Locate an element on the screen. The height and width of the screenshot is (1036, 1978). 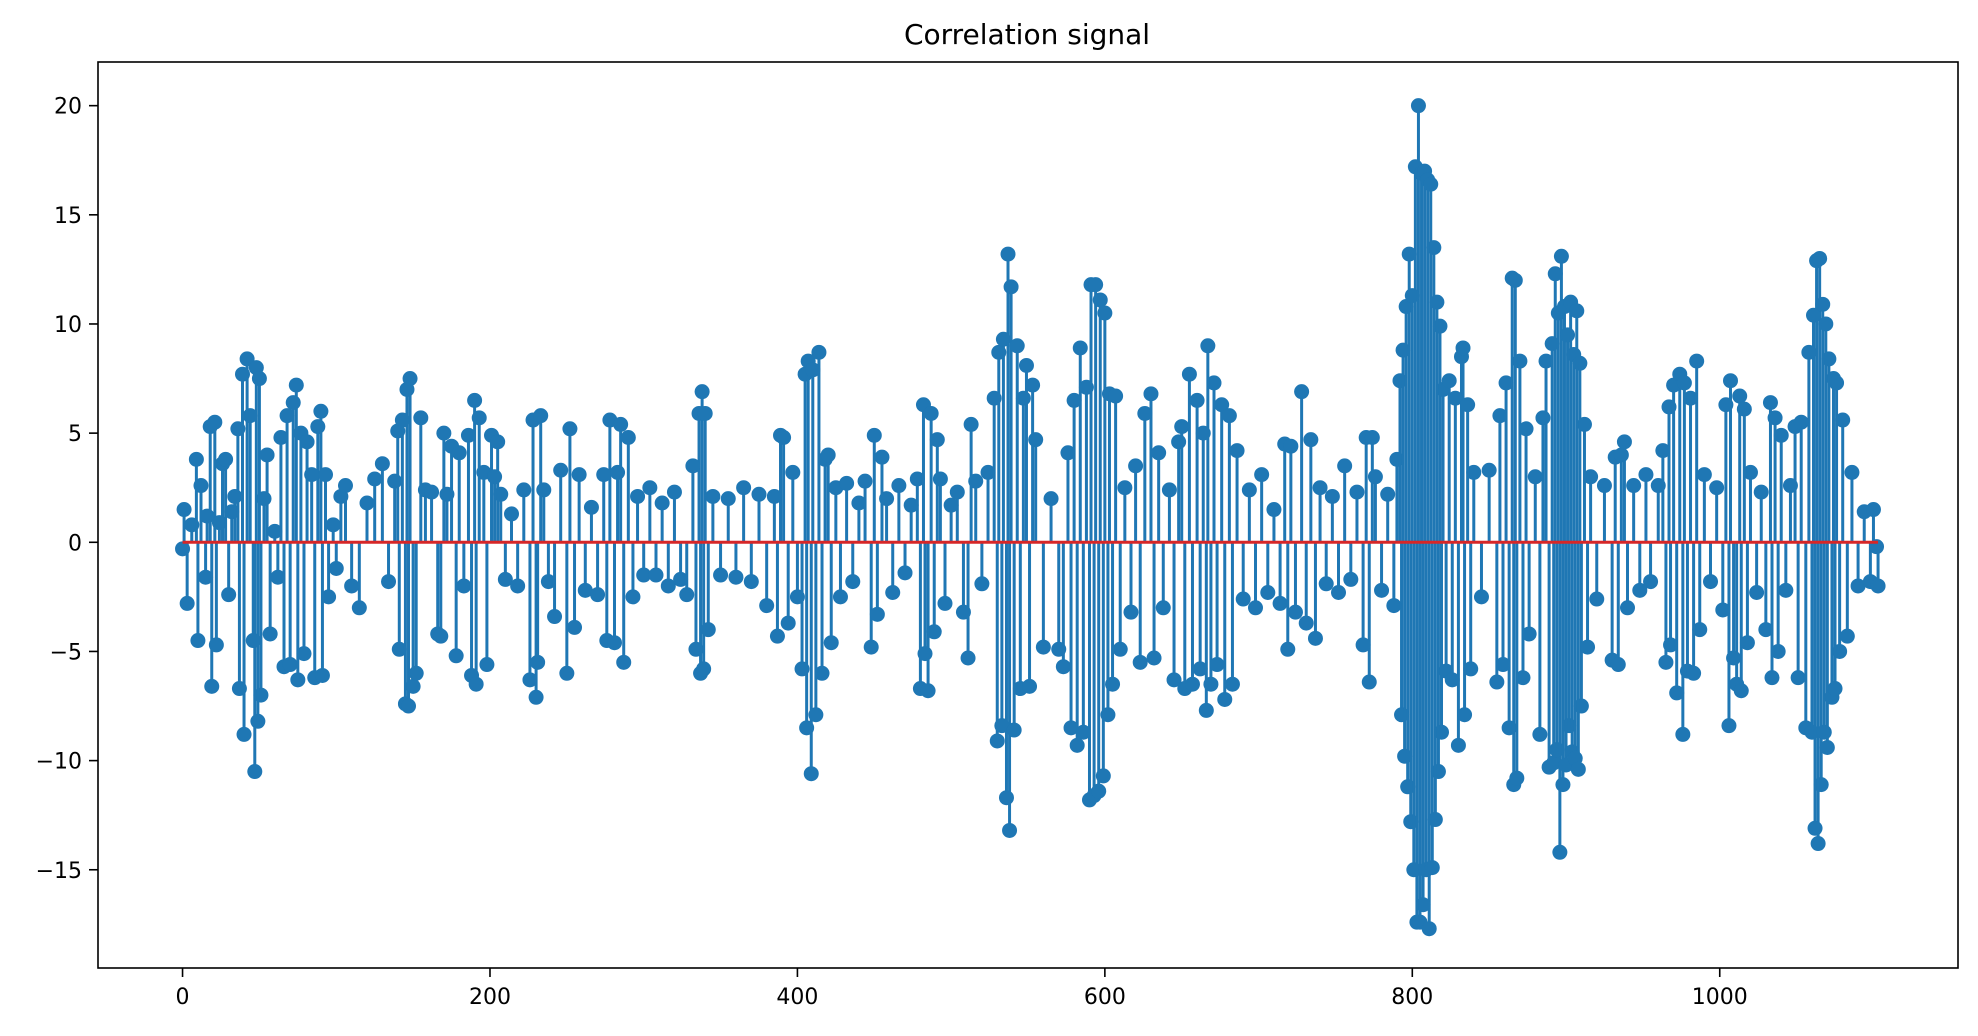
x-tick-label: 400 is located at coordinates (797, 997).